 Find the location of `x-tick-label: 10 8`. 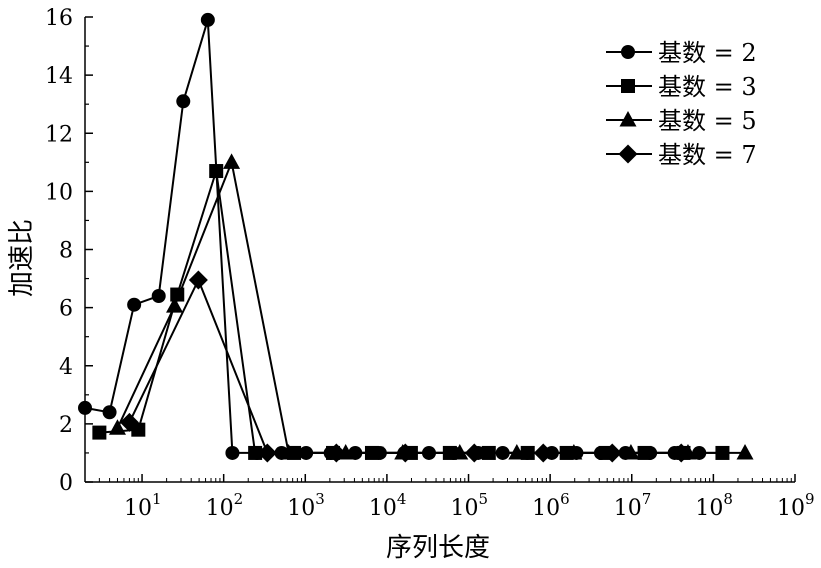

x-tick-label: 10 8 is located at coordinates (714, 505).